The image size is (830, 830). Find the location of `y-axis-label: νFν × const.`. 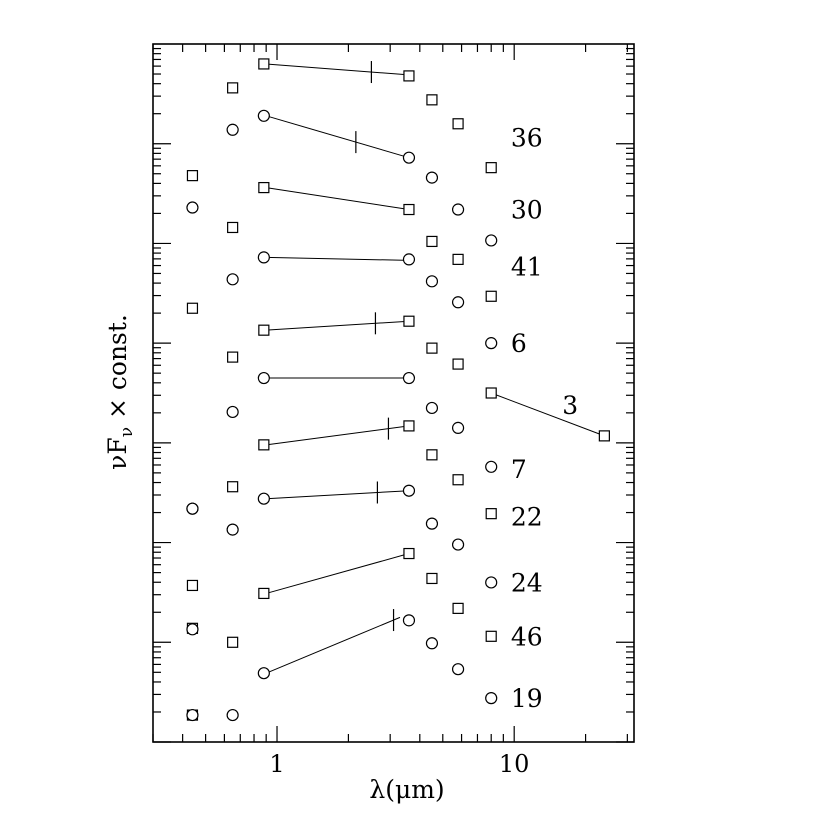

y-axis-label: νFν × const. is located at coordinates (120, 392).